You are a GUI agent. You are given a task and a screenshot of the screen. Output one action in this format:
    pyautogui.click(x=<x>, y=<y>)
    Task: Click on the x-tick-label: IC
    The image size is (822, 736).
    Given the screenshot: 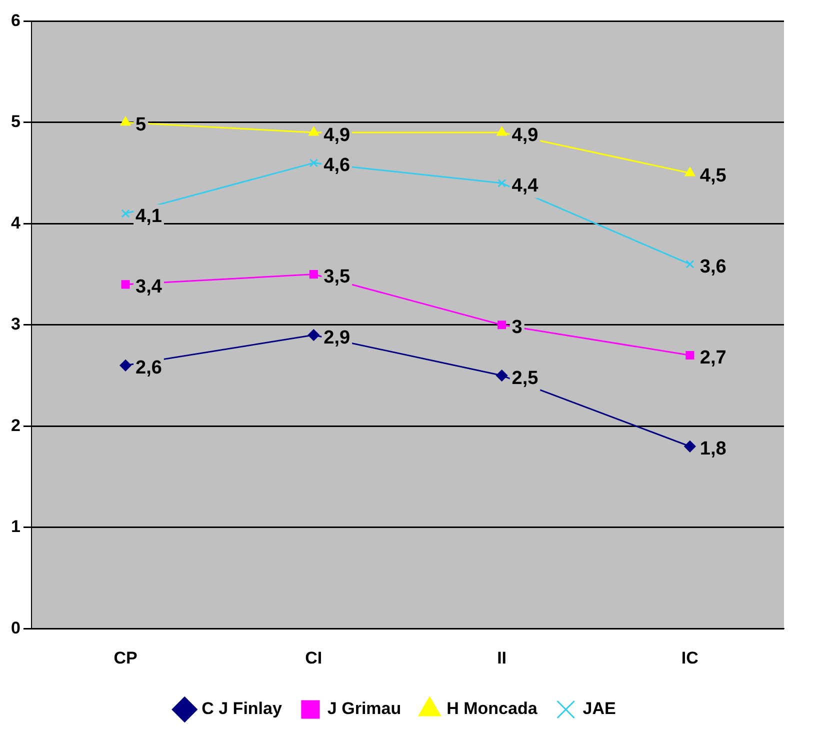 What is the action you would take?
    pyautogui.click(x=689, y=658)
    